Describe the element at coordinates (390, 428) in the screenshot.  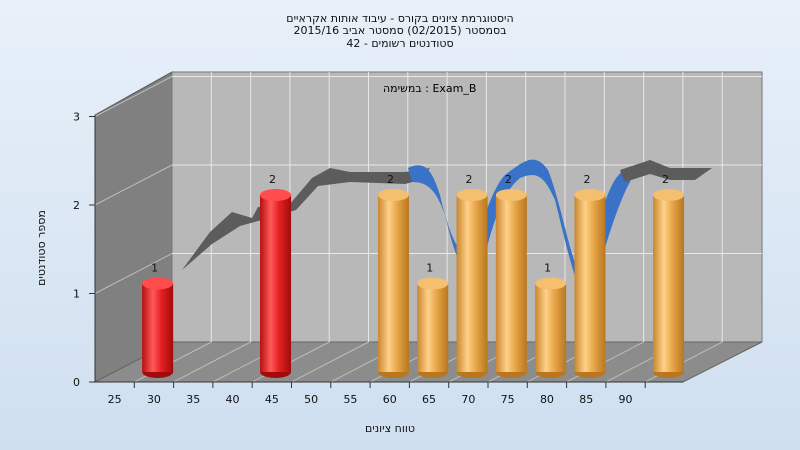
I see `x-axis-label: טווח ציונים` at that location.